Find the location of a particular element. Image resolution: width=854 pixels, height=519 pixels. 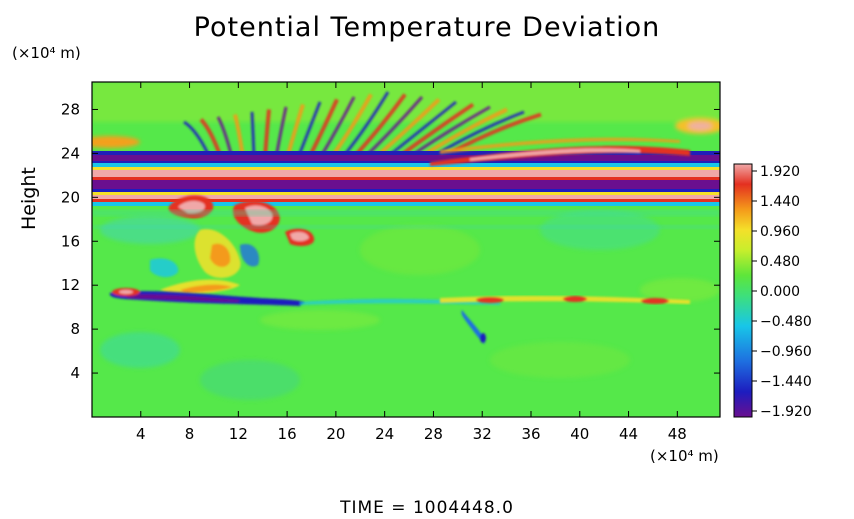

x-tick-label: 48 is located at coordinates (677, 434).